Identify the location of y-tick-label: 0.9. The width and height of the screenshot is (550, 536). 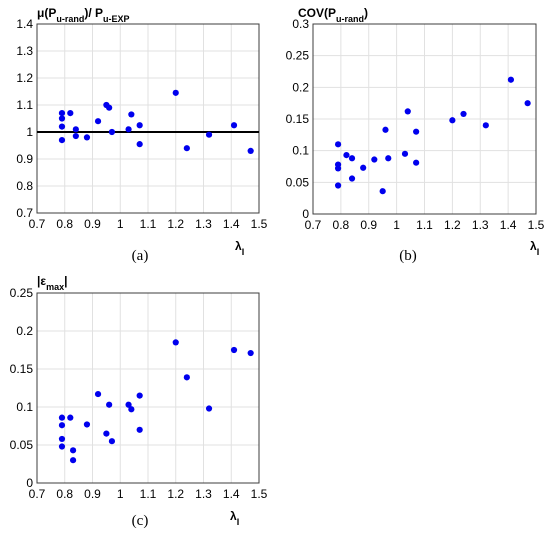
(24, 159).